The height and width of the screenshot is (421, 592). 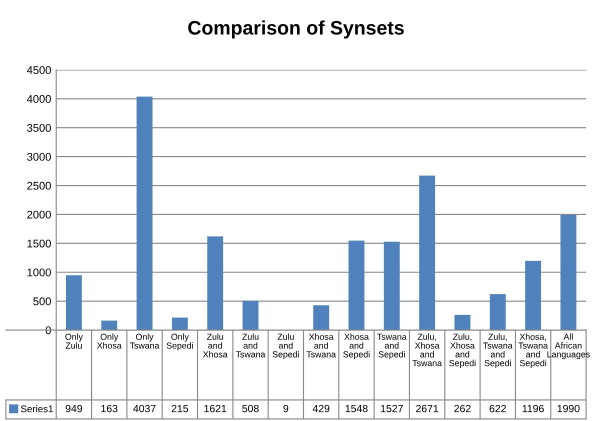 What do you see at coordinates (215, 408) in the screenshot?
I see `data-label: 1621` at bounding box center [215, 408].